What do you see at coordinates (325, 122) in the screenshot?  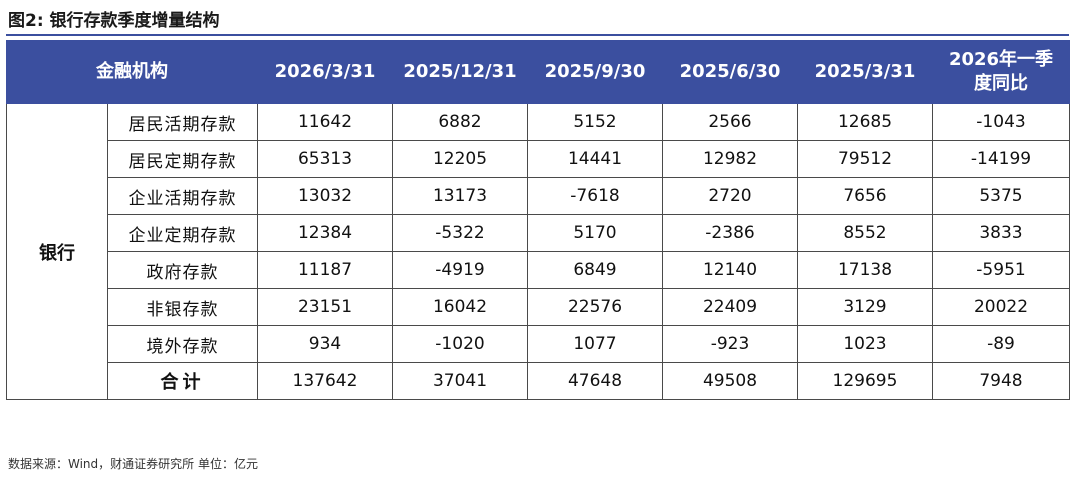 I see `table-cell: 11642` at bounding box center [325, 122].